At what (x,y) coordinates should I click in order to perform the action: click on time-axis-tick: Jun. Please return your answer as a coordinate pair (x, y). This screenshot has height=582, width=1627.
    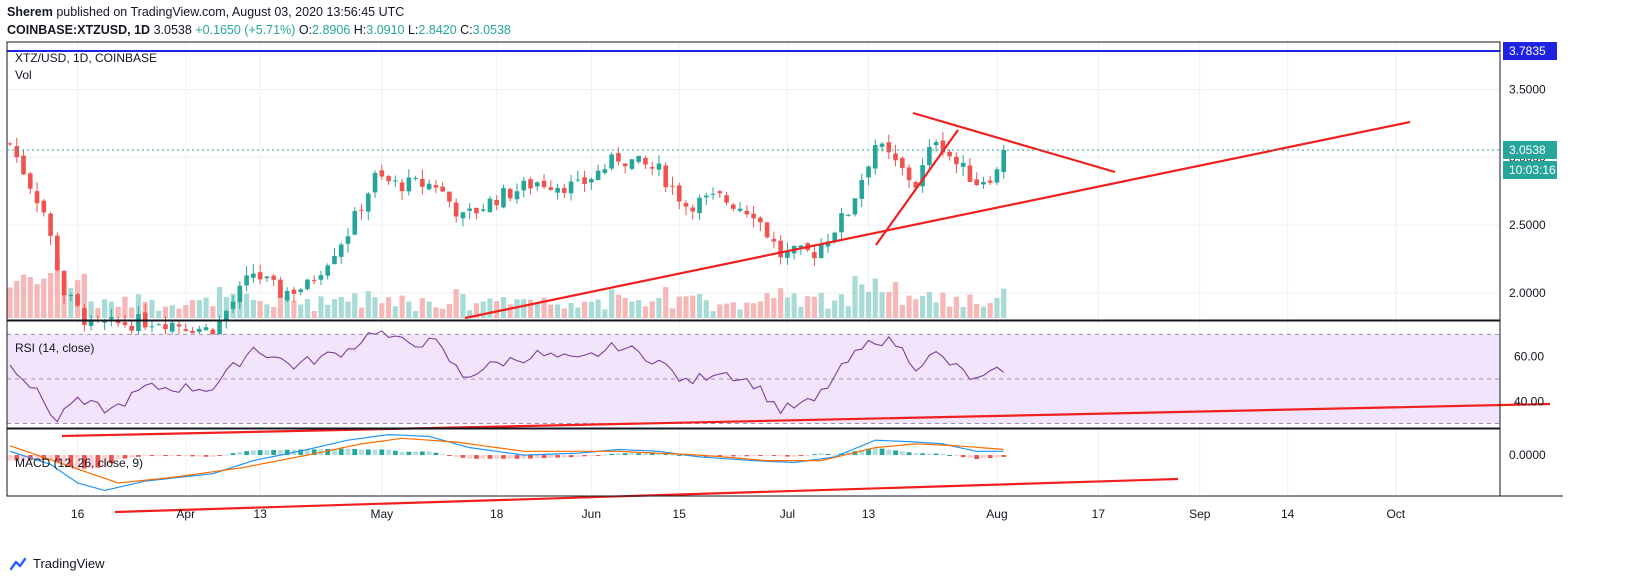
    Looking at the image, I should click on (591, 514).